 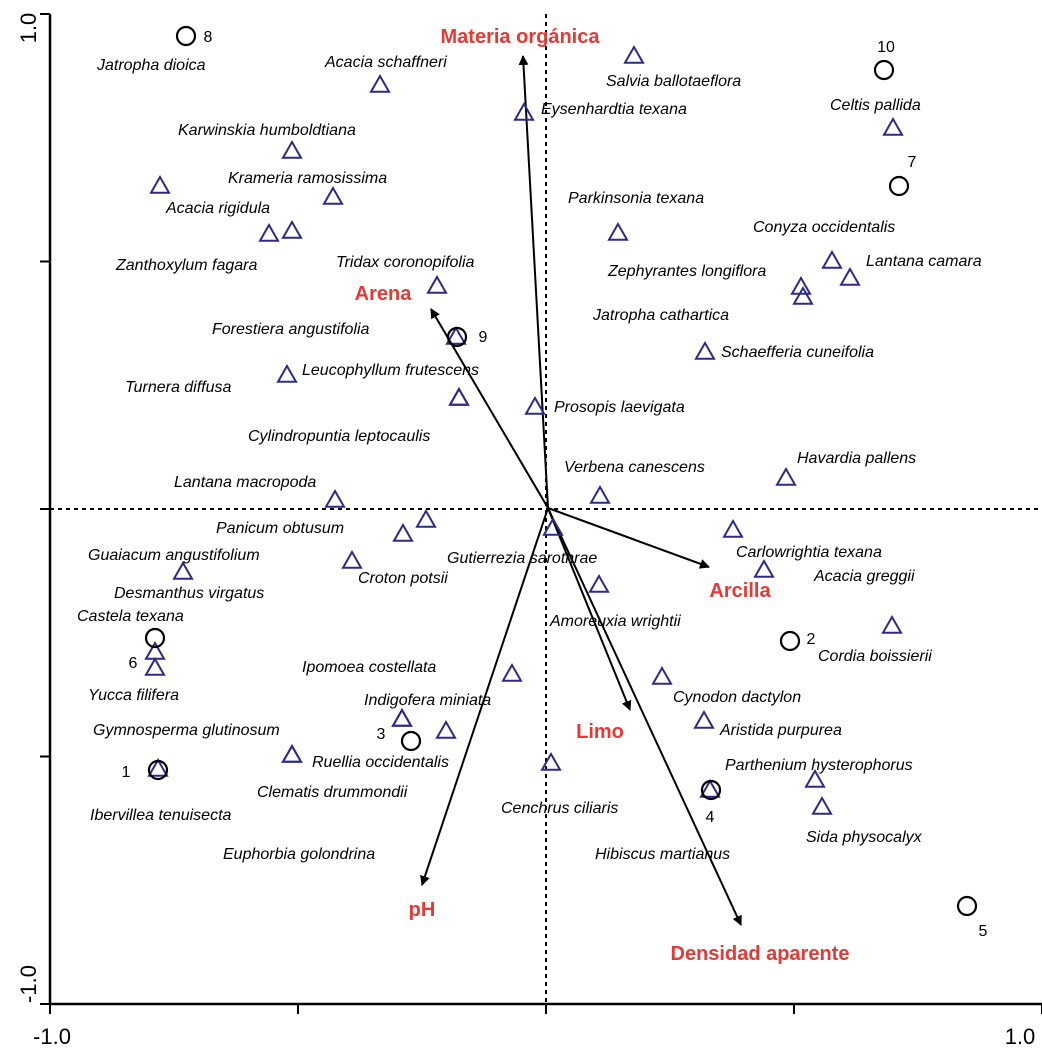 What do you see at coordinates (614, 109) in the screenshot?
I see `species-label: Eysenhardtia texana` at bounding box center [614, 109].